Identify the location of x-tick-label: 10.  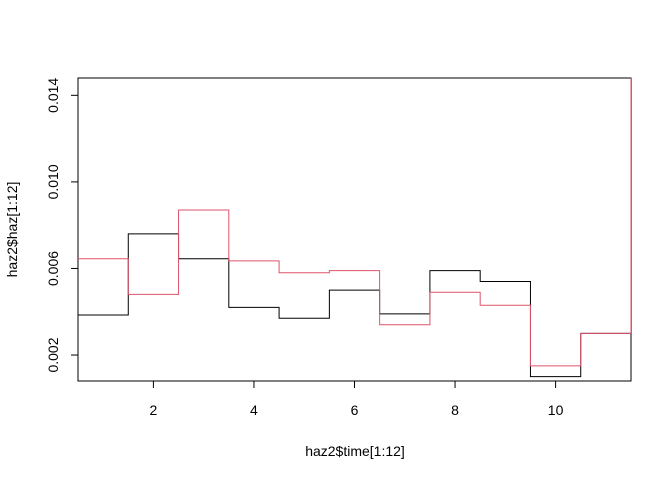
(556, 410).